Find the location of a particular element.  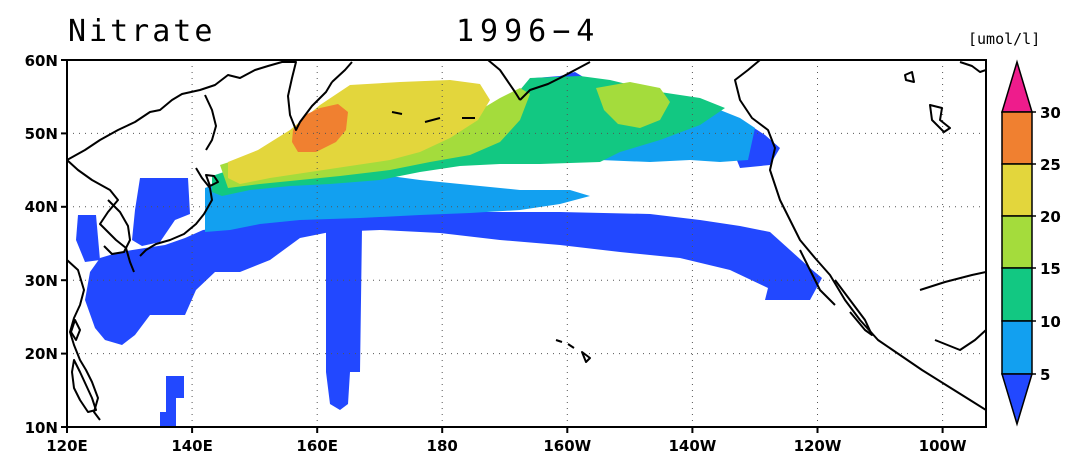

x-tick-label: 160W is located at coordinates (567, 446).